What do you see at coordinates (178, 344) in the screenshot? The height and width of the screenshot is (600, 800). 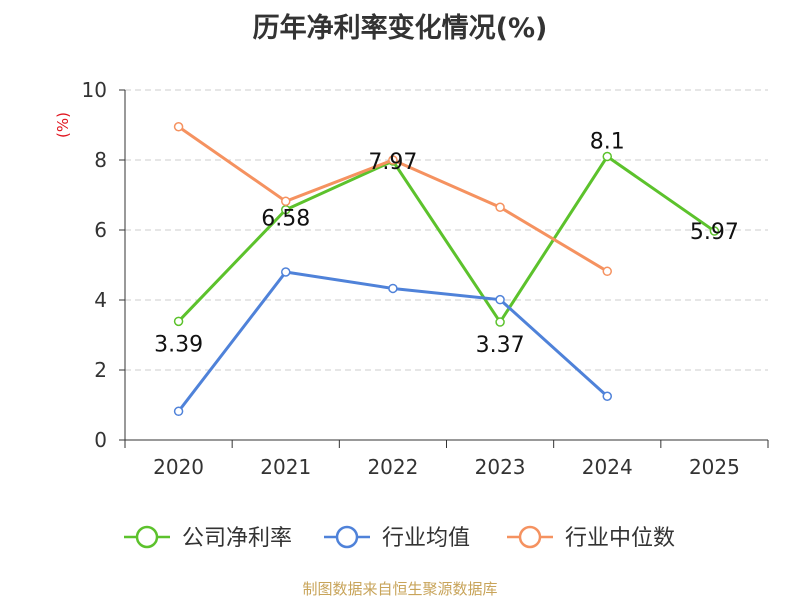 I see `data-label: 3.39` at bounding box center [178, 344].